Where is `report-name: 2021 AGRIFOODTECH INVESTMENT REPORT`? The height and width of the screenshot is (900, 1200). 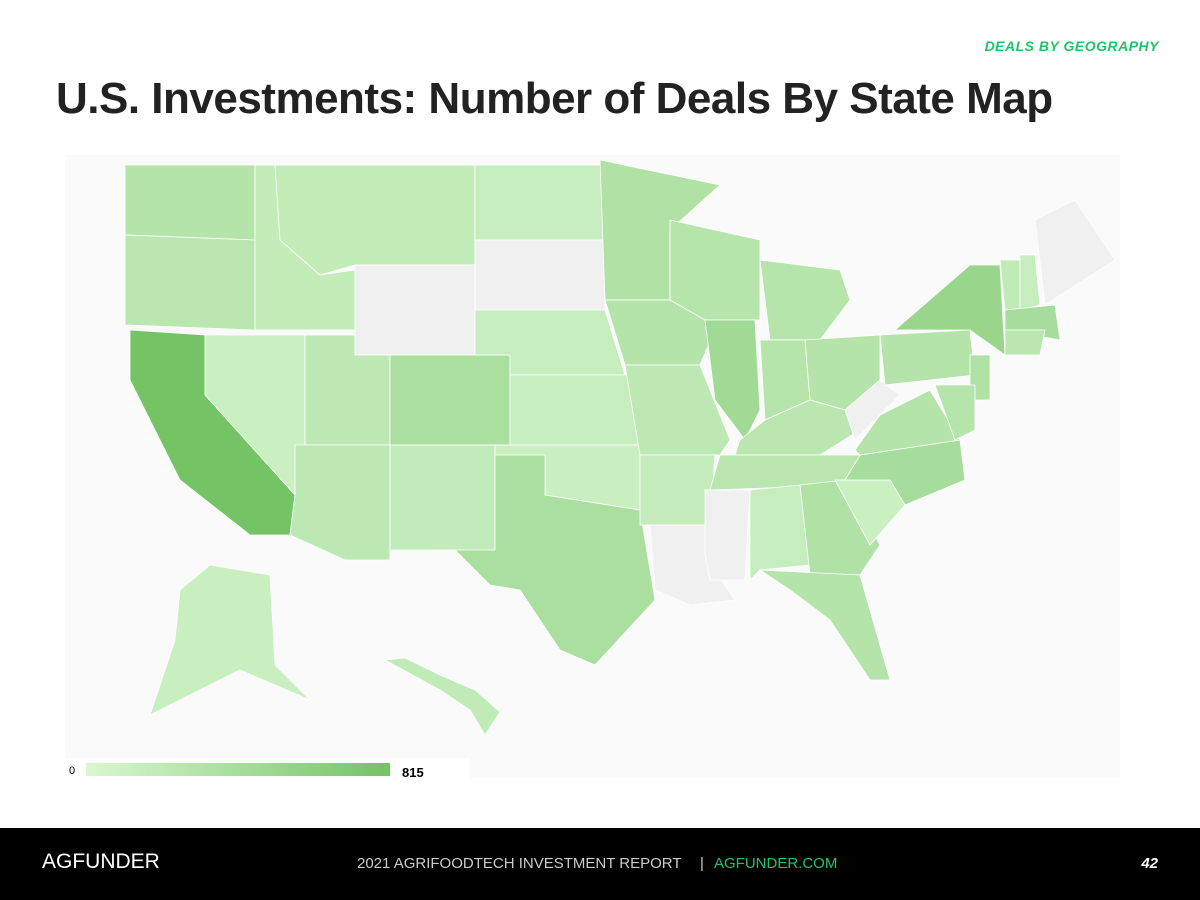
report-name: 2021 AGRIFOODTECH INVESTMENT REPORT is located at coordinates (519, 863).